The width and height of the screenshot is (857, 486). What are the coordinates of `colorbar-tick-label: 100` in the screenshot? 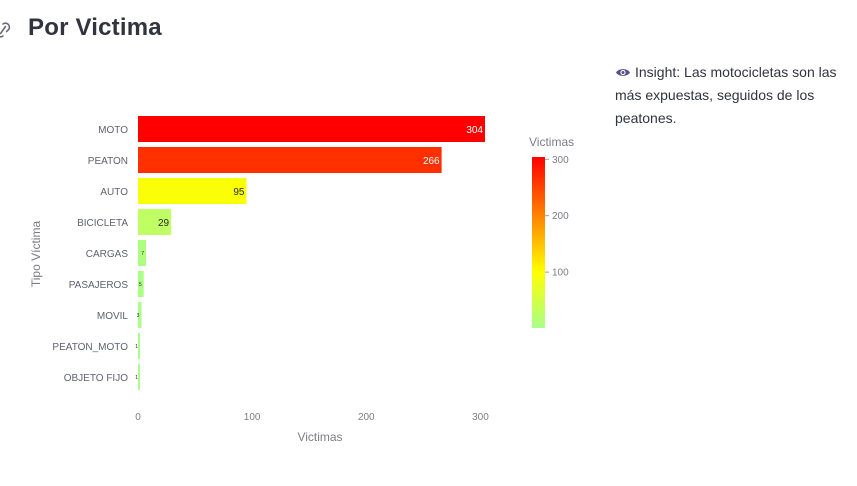 It's located at (560, 273).